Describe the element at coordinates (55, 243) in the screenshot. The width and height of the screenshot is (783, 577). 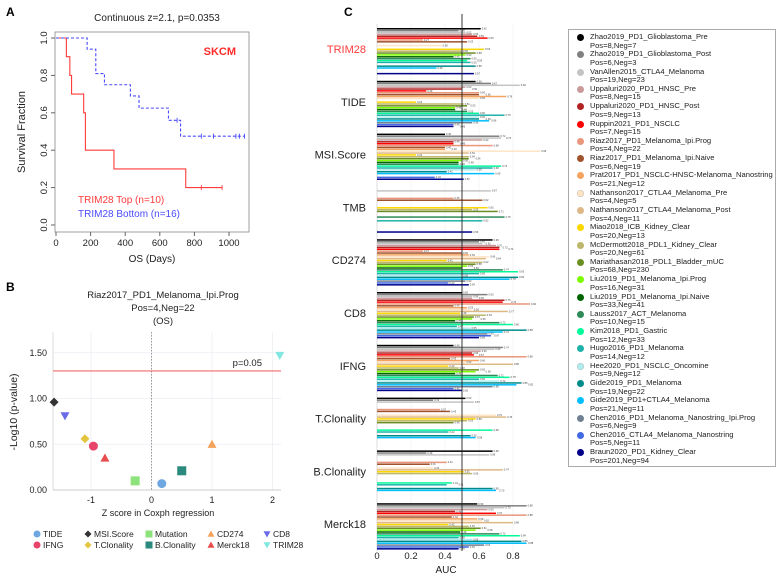
I see `km-x-tick-label: 0` at that location.